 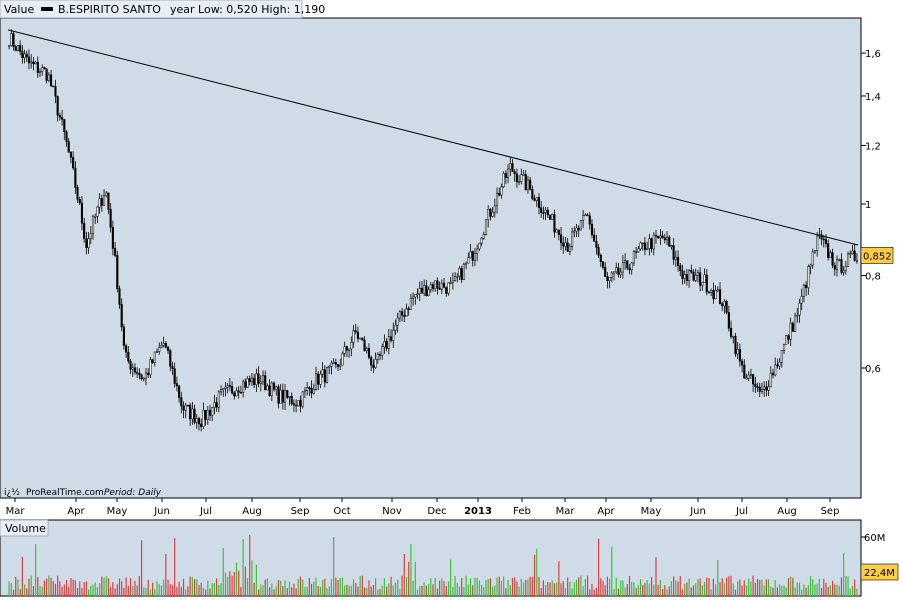 I want to click on x-tick-label: Aug, so click(x=252, y=511).